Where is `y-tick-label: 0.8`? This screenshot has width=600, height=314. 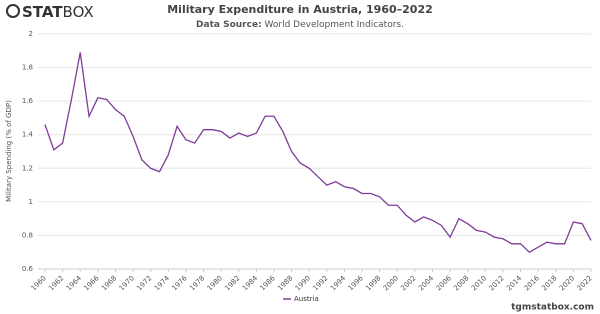
y-tick-label: 0.8 is located at coordinates (27, 235).